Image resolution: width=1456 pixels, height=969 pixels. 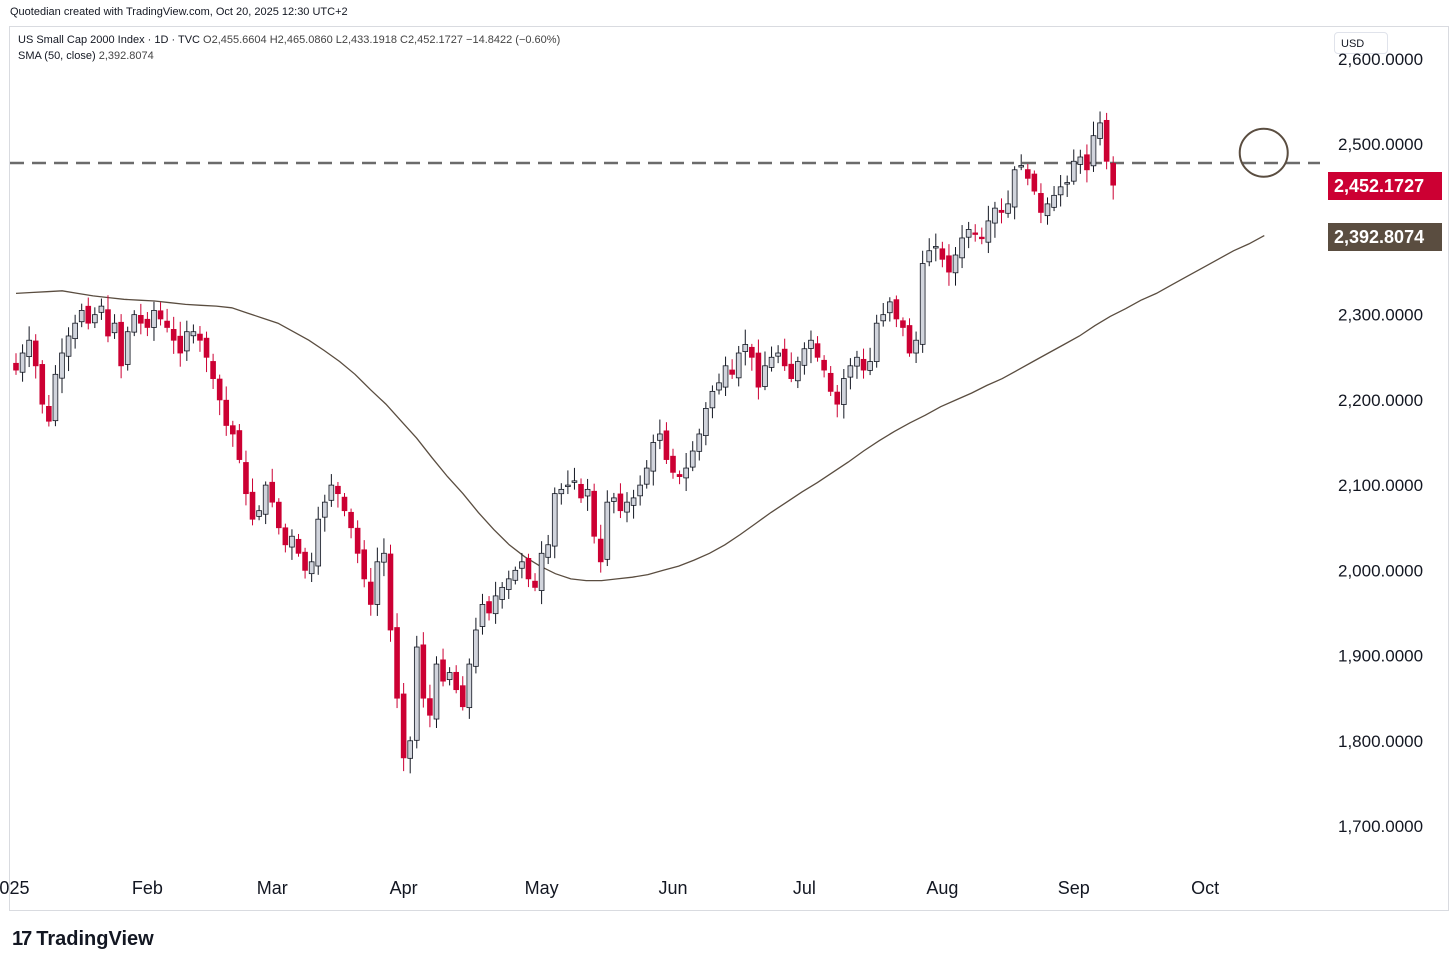 I want to click on currency-button: USD, so click(x=1361, y=43).